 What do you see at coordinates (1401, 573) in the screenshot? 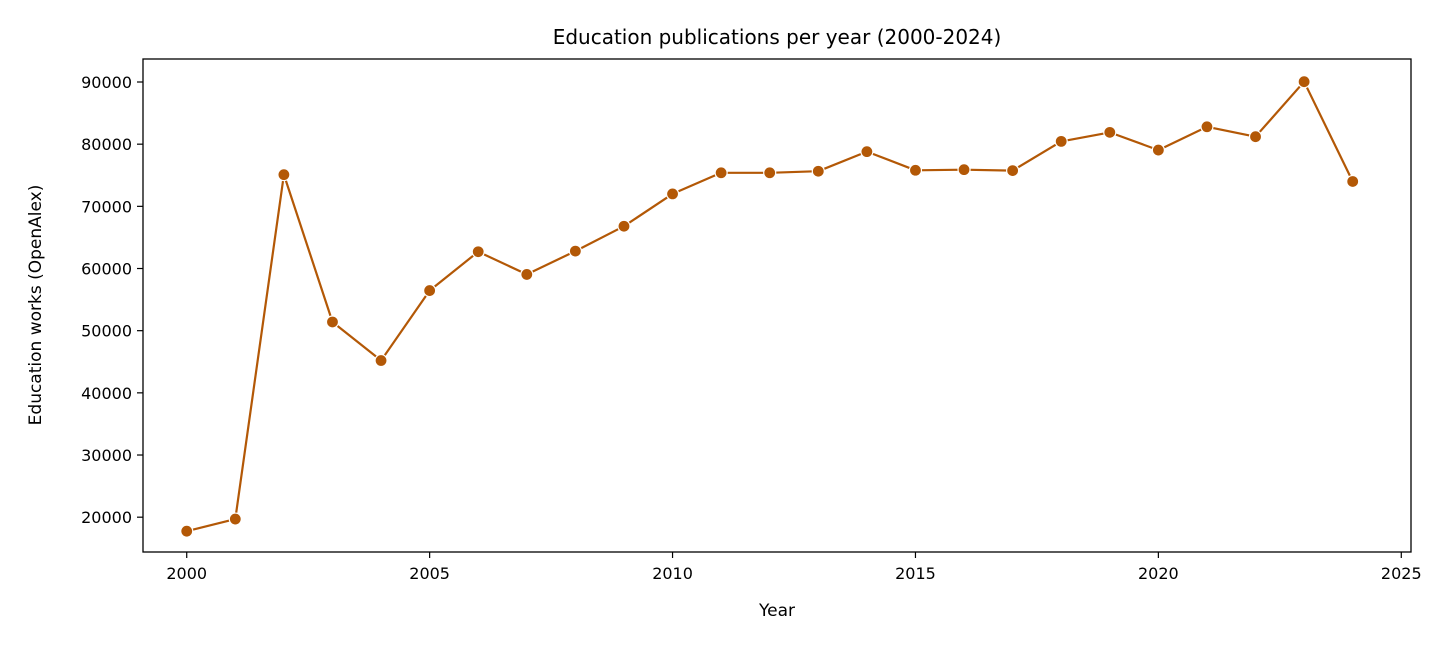
I see `x-tick-label: 2025` at bounding box center [1401, 573].